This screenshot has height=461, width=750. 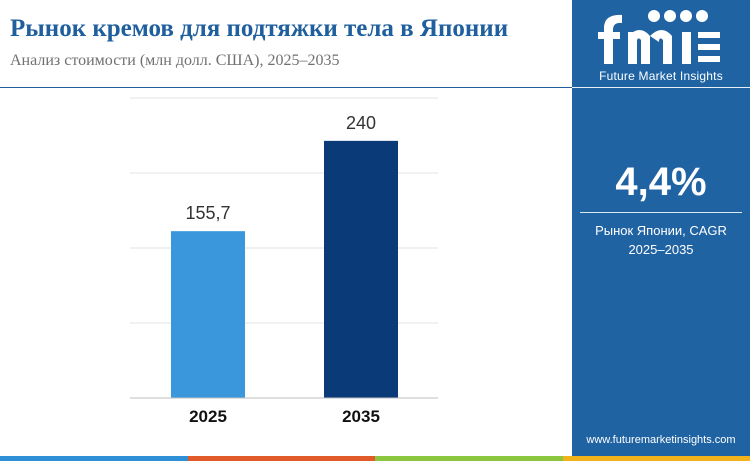 What do you see at coordinates (661, 212) in the screenshot?
I see `cagr-divider` at bounding box center [661, 212].